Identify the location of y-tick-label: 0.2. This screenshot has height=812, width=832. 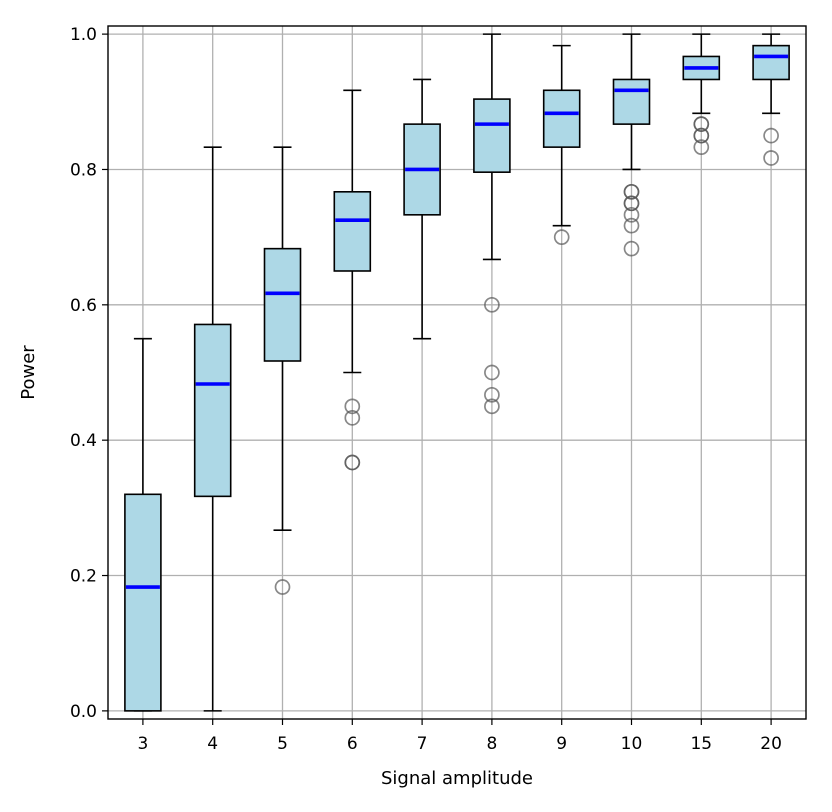
(83, 577).